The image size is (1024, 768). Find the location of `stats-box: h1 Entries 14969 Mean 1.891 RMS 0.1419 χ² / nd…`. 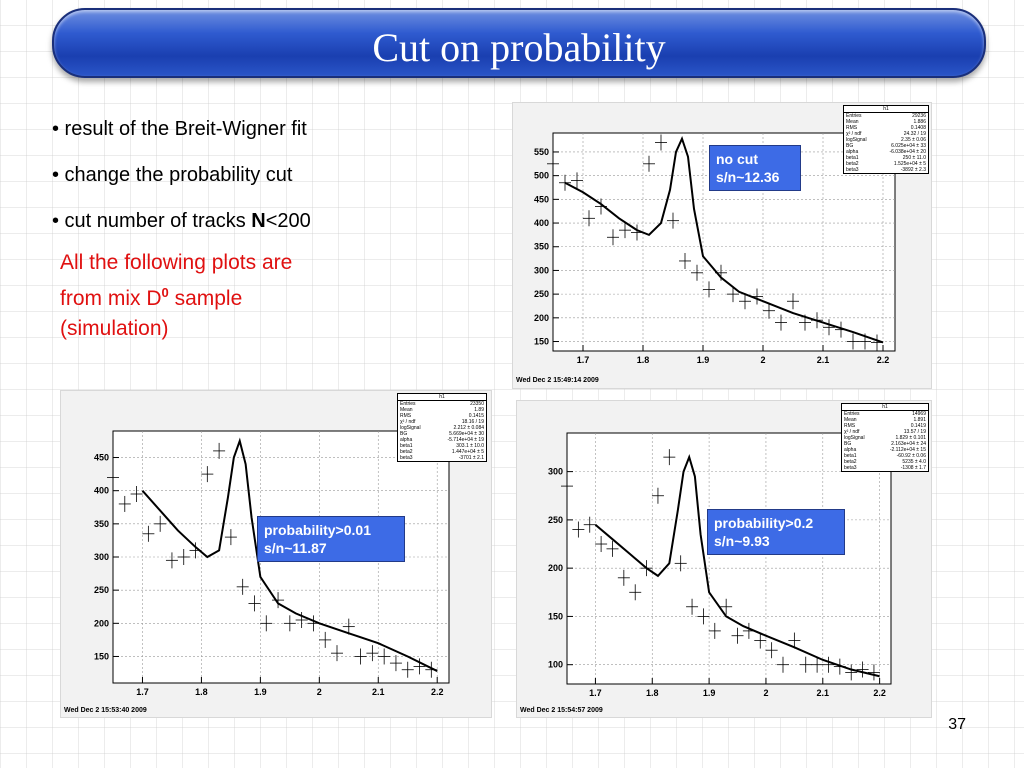

stats-box: h1 Entries 14969 Mean 1.891 RMS 0.1419 χ² / nd… is located at coordinates (885, 437).